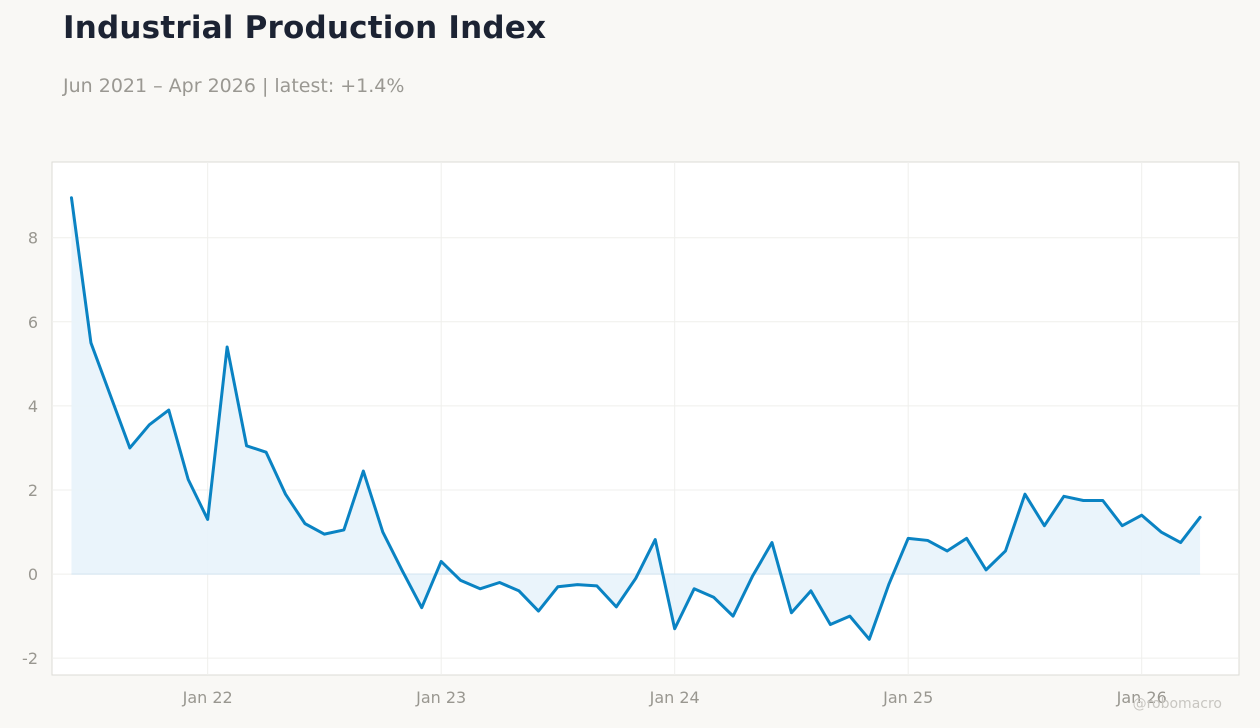 Image resolution: width=1260 pixels, height=728 pixels. I want to click on chart-title: Industrial Production Index, so click(305, 28).